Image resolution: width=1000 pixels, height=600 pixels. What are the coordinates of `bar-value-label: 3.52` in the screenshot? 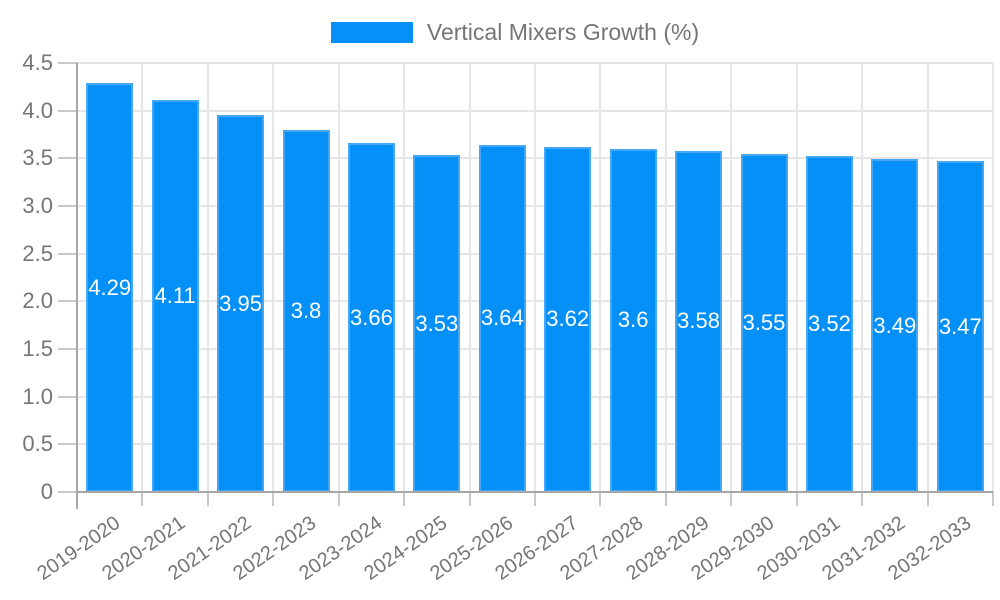 It's located at (829, 324).